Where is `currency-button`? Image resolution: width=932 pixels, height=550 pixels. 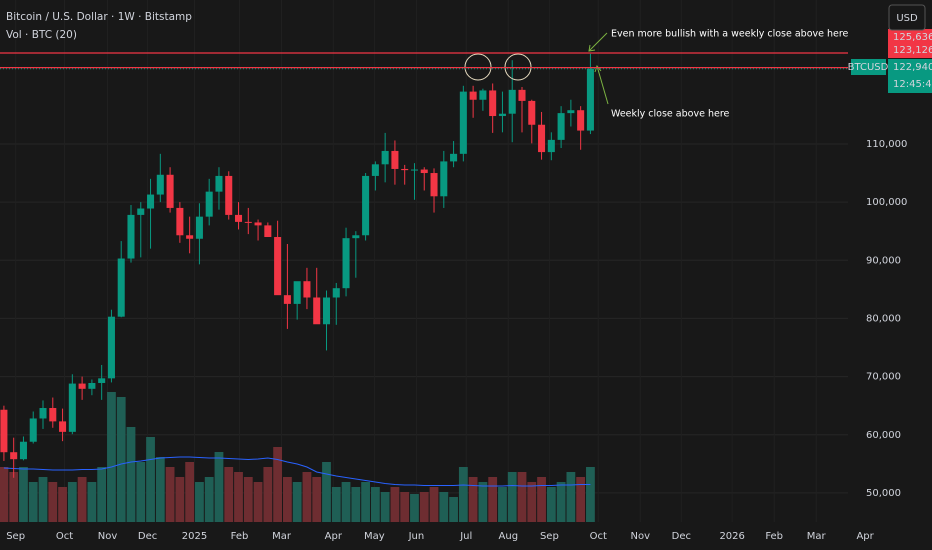 currency-button is located at coordinates (907, 17).